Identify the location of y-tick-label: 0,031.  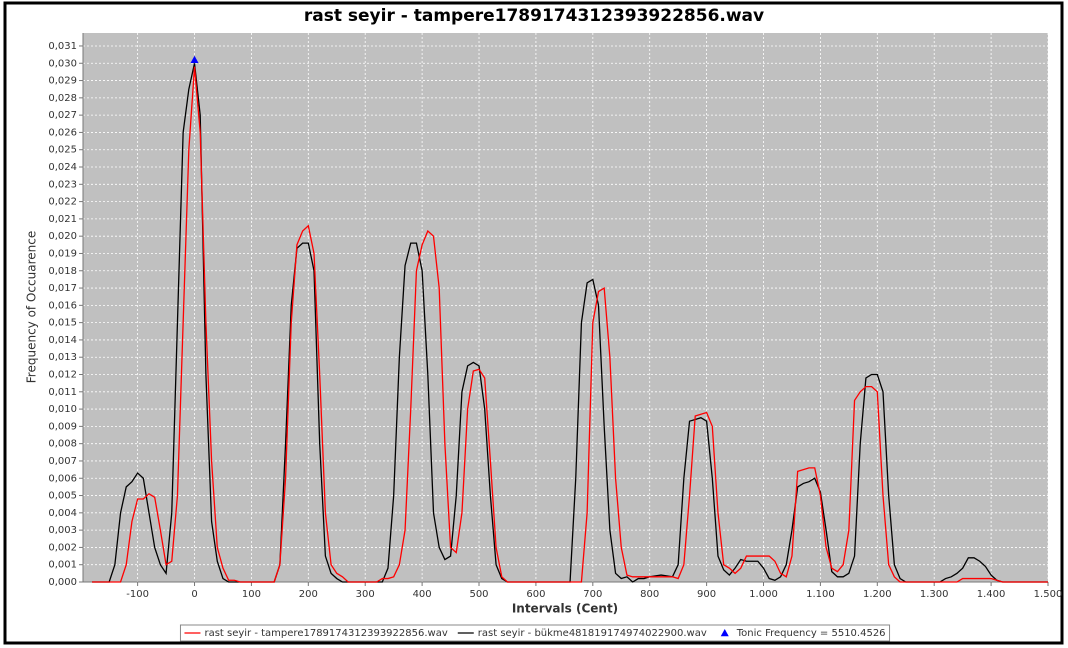
(62, 46).